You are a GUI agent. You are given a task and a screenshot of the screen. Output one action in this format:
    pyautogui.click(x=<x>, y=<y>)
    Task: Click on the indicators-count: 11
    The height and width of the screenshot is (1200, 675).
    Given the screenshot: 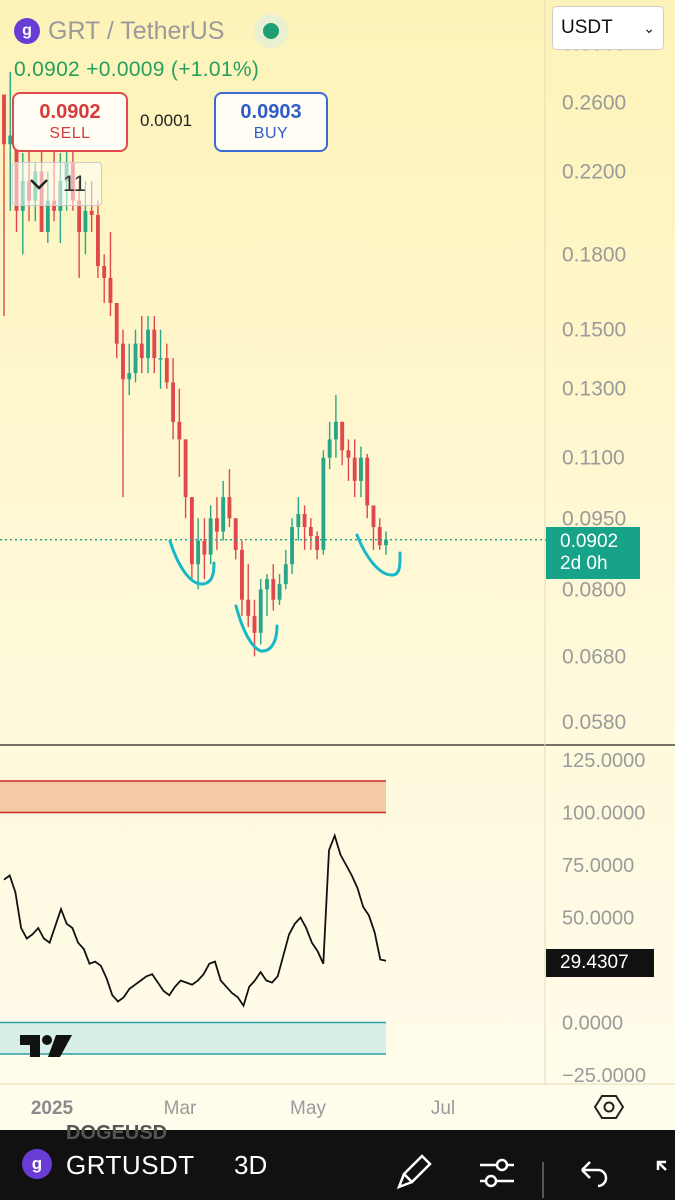 What is the action you would take?
    pyautogui.click(x=74, y=183)
    